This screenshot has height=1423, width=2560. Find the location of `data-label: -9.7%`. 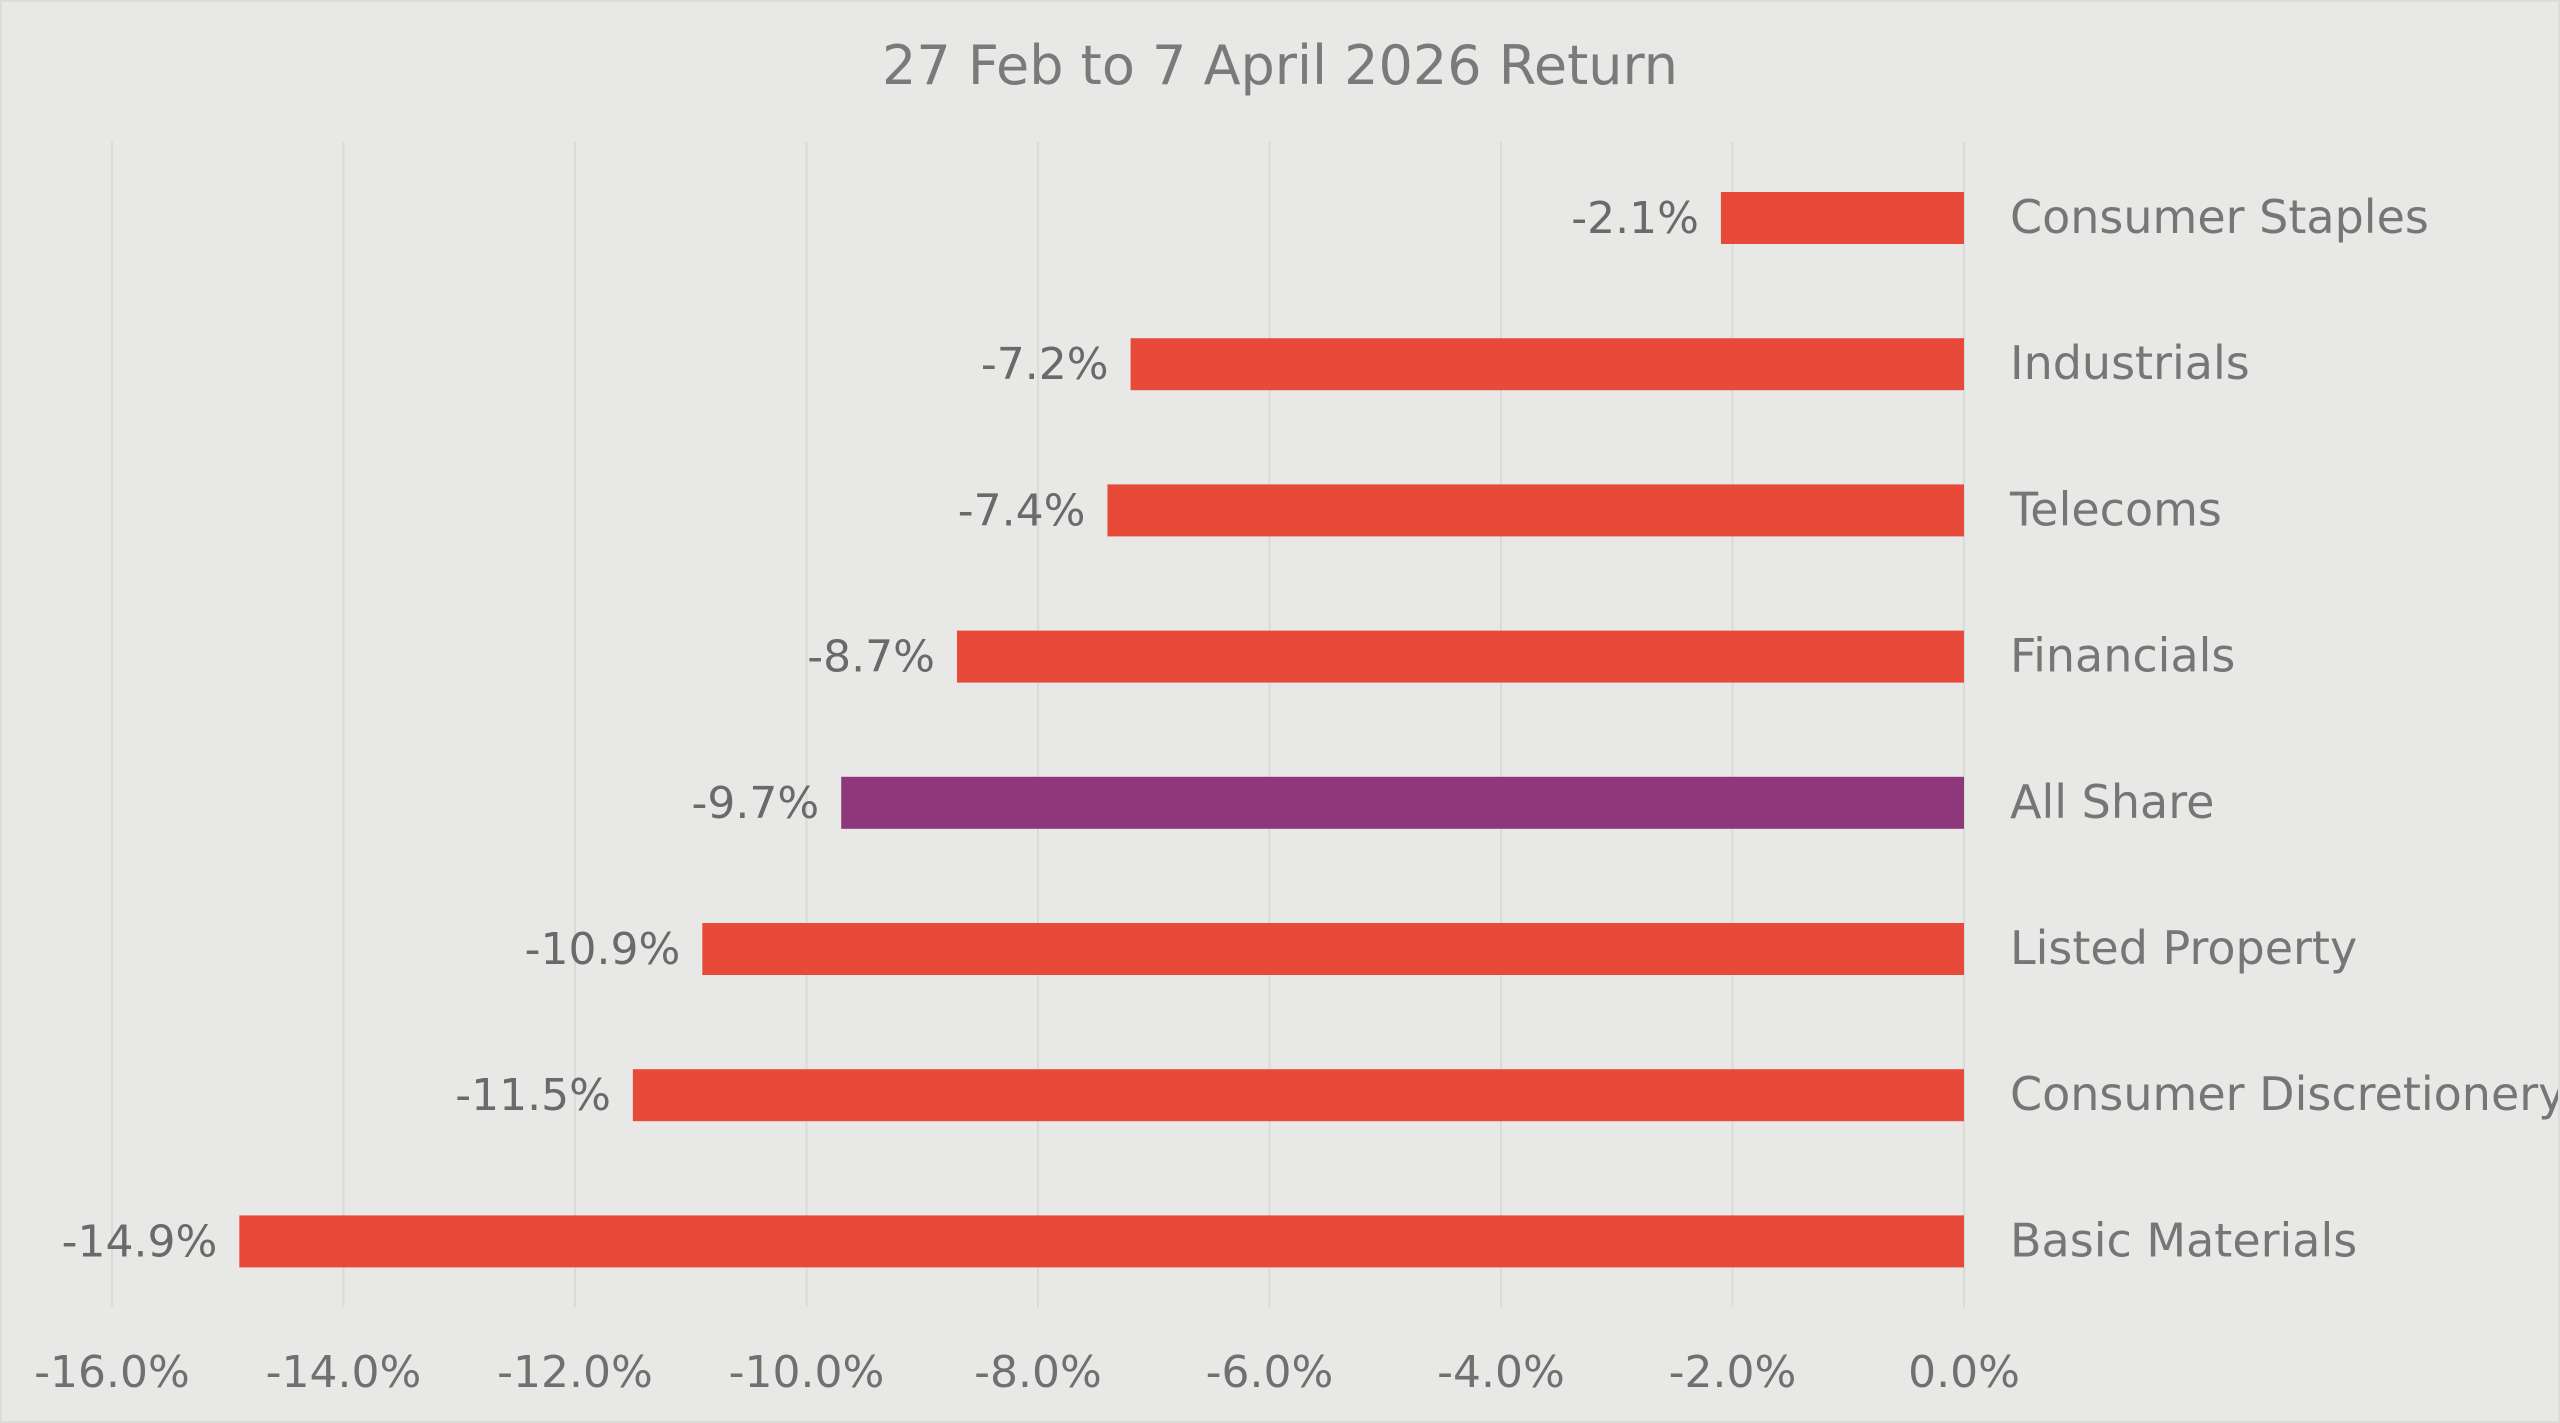

data-label: -9.7% is located at coordinates (756, 803).